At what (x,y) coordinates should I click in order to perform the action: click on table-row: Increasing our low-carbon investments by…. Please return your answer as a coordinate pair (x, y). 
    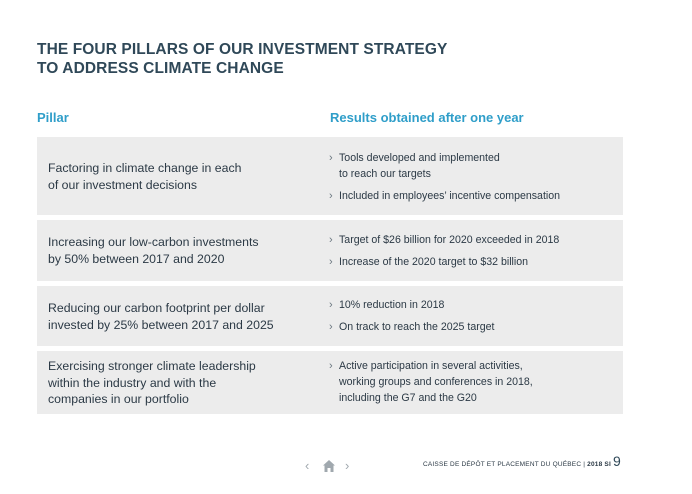
    Looking at the image, I should click on (330, 250).